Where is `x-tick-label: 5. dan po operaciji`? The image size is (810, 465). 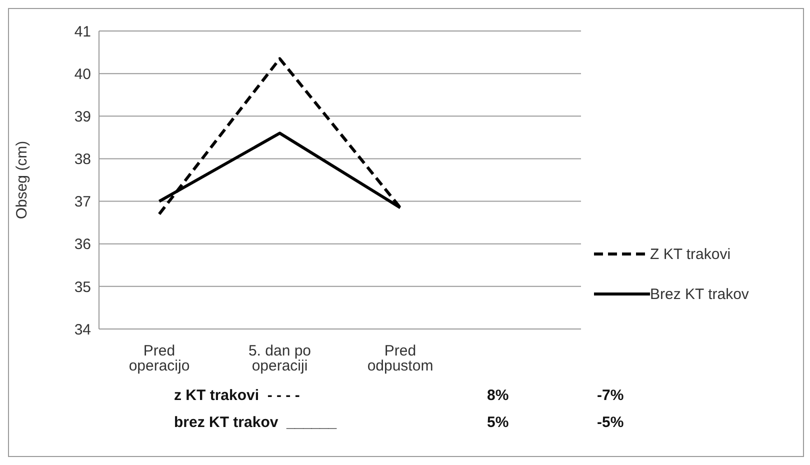
x-tick-label: 5. dan po operaciji is located at coordinates (280, 358).